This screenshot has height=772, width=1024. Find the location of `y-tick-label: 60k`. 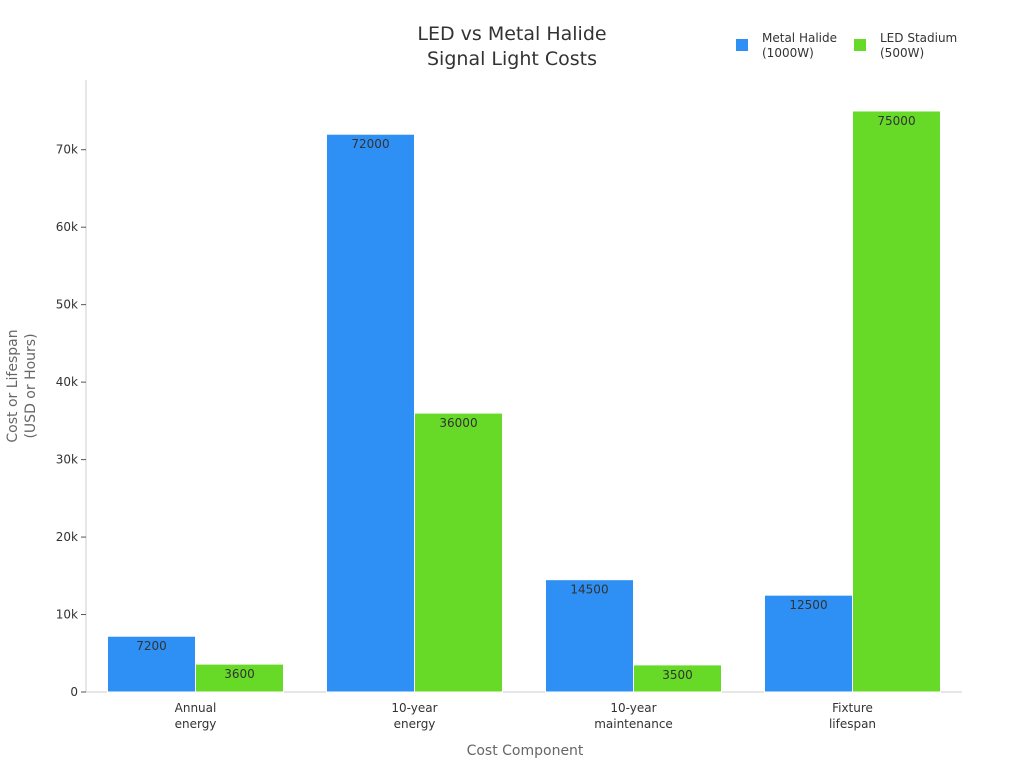

y-tick-label: 60k is located at coordinates (67, 227).